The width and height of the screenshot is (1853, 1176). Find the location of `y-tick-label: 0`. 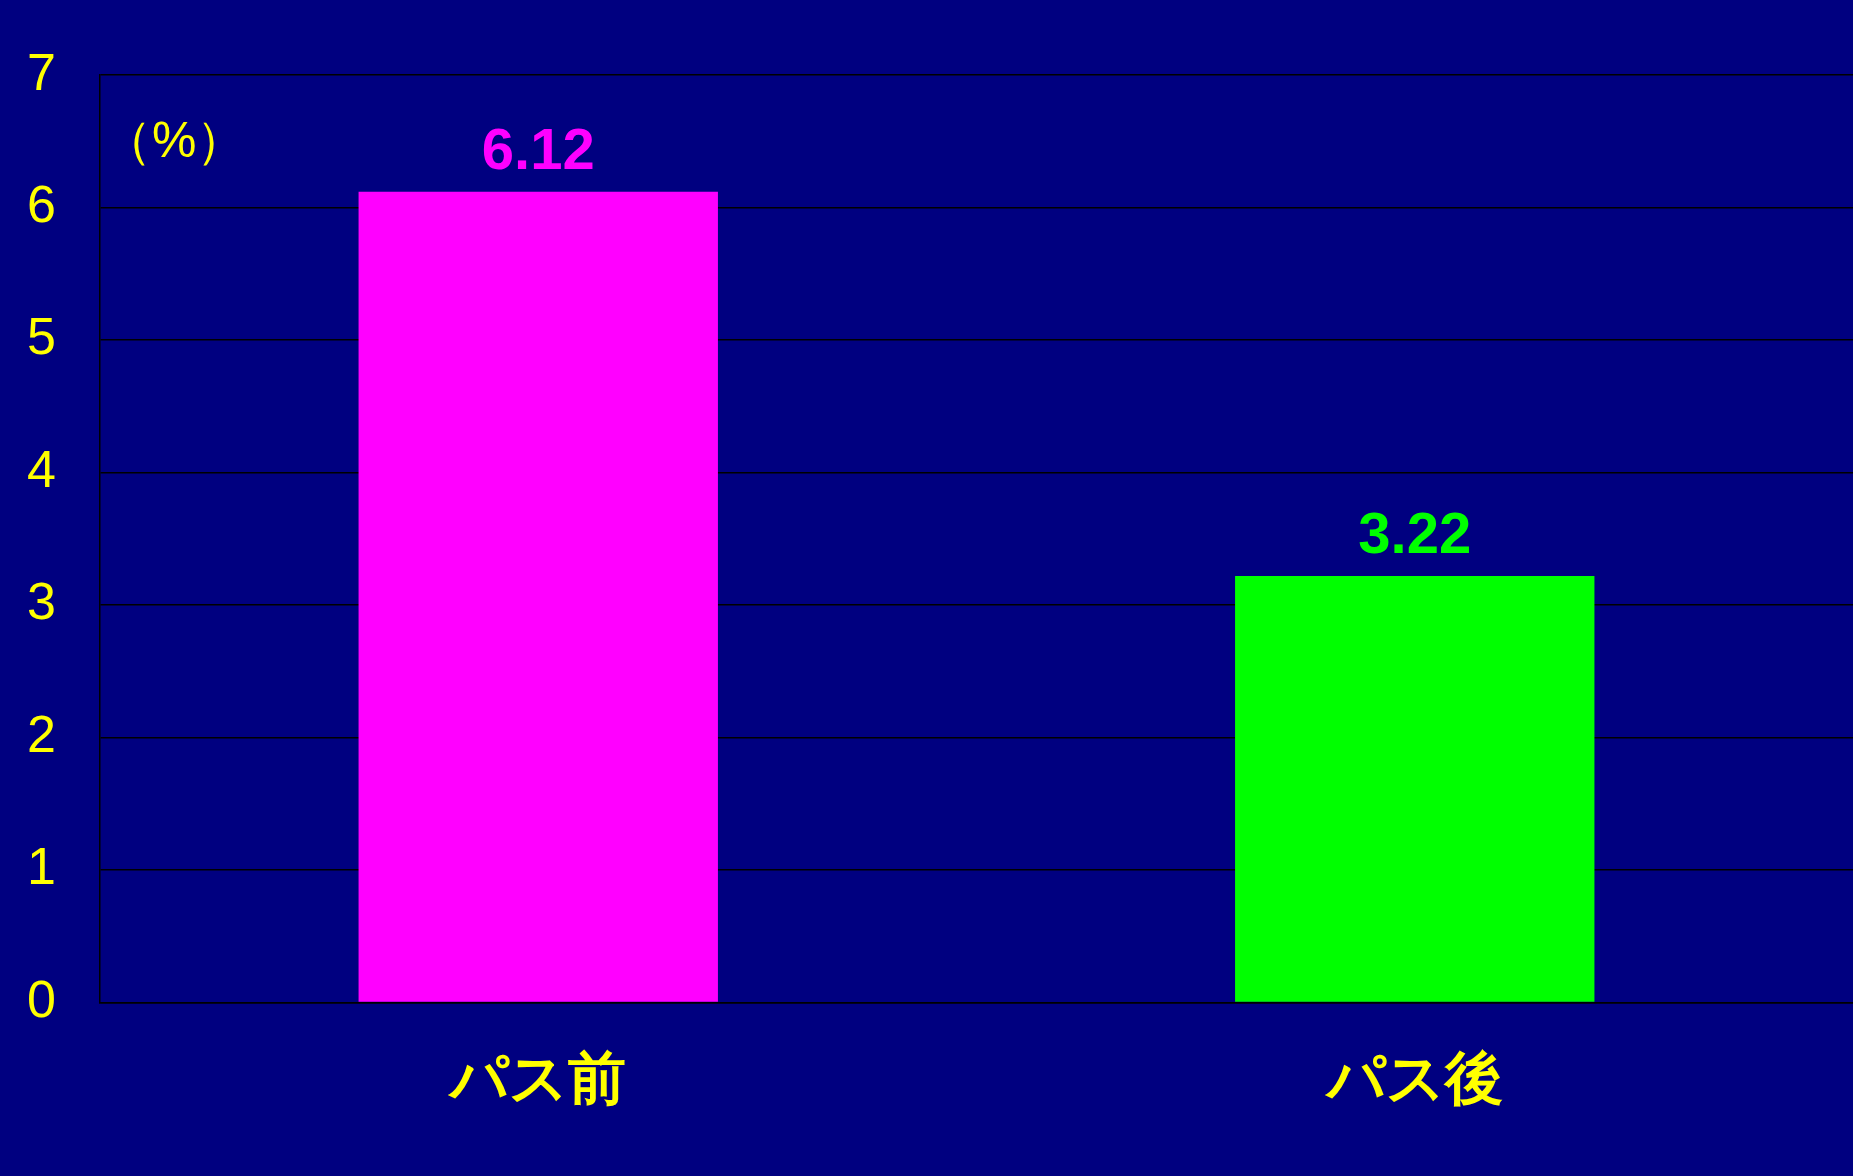

y-tick-label: 0 is located at coordinates (41, 998).